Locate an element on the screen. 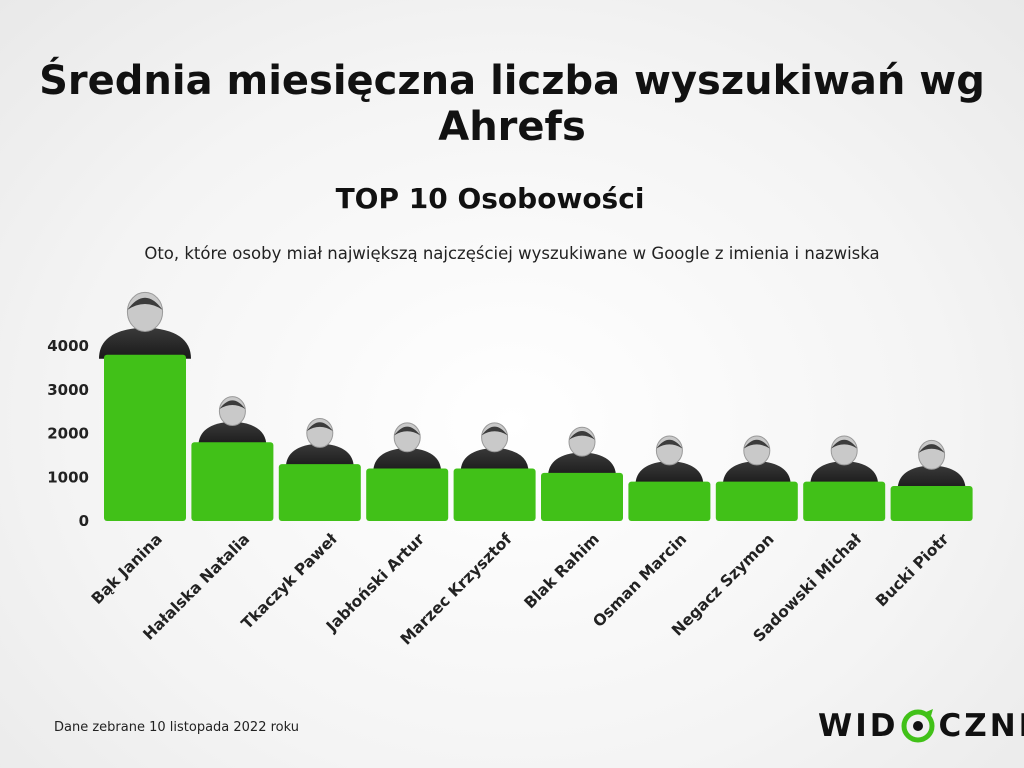  x-tick-label: Bąk Janina is located at coordinates (127, 569).